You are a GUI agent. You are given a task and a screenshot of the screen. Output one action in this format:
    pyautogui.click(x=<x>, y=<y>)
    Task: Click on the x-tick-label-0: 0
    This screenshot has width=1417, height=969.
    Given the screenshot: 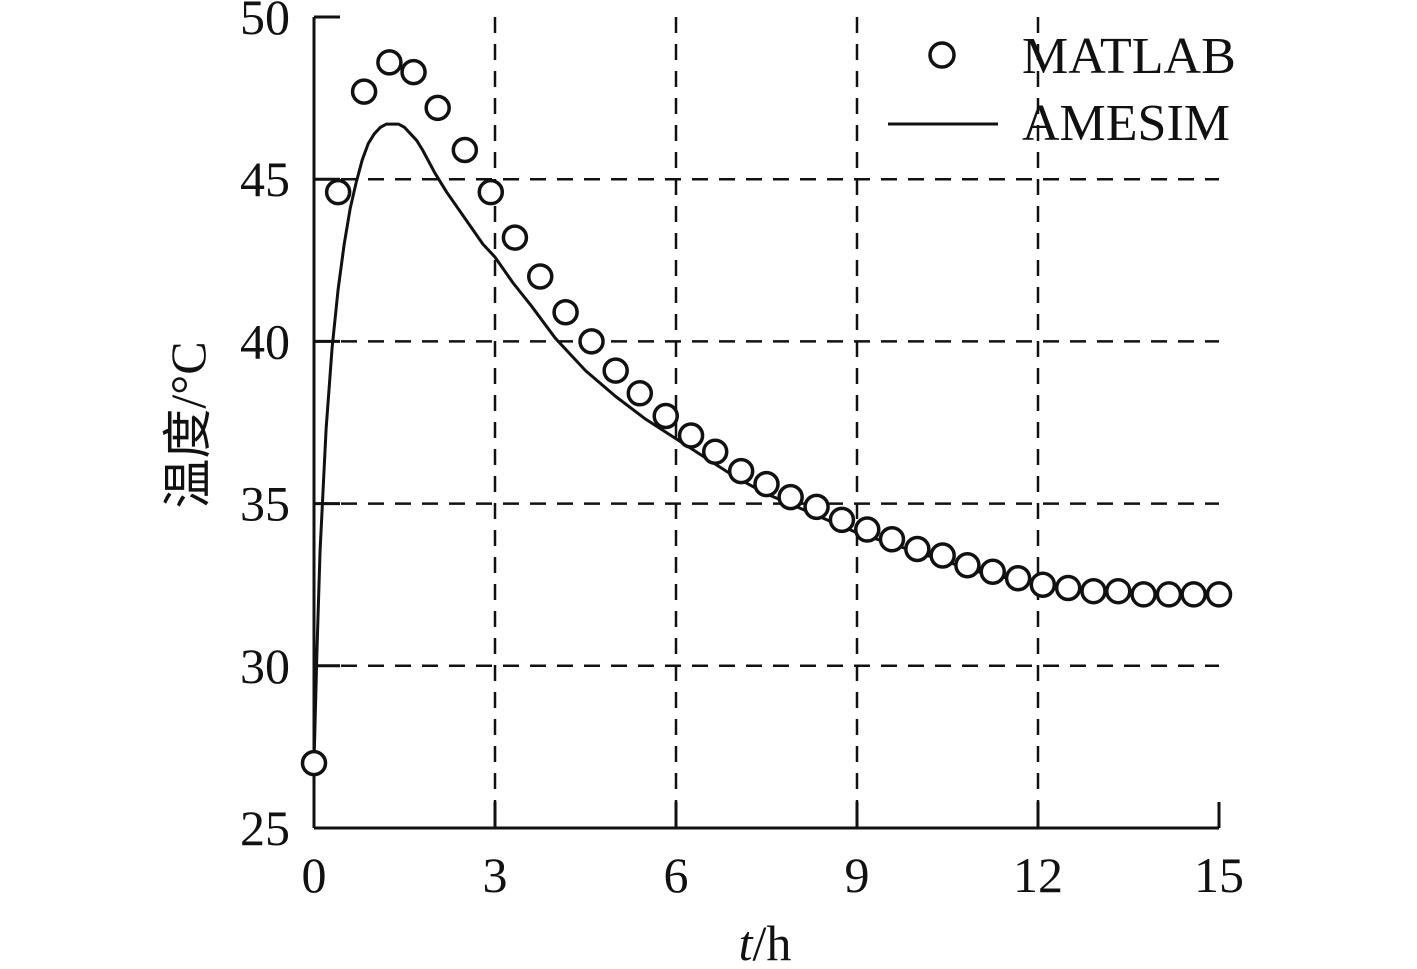 What is the action you would take?
    pyautogui.click(x=314, y=875)
    